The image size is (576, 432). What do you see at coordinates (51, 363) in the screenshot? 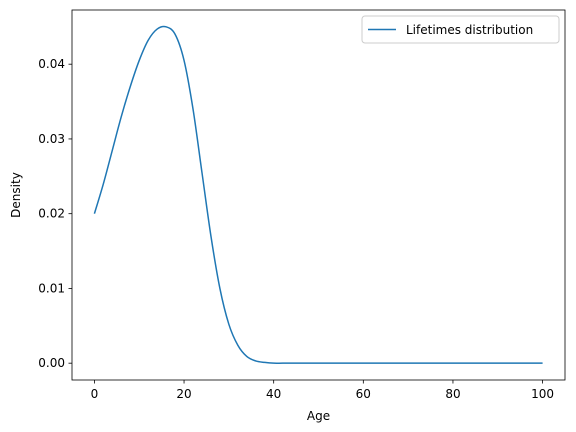
I see `y-tick-label: 0.00` at bounding box center [51, 363].